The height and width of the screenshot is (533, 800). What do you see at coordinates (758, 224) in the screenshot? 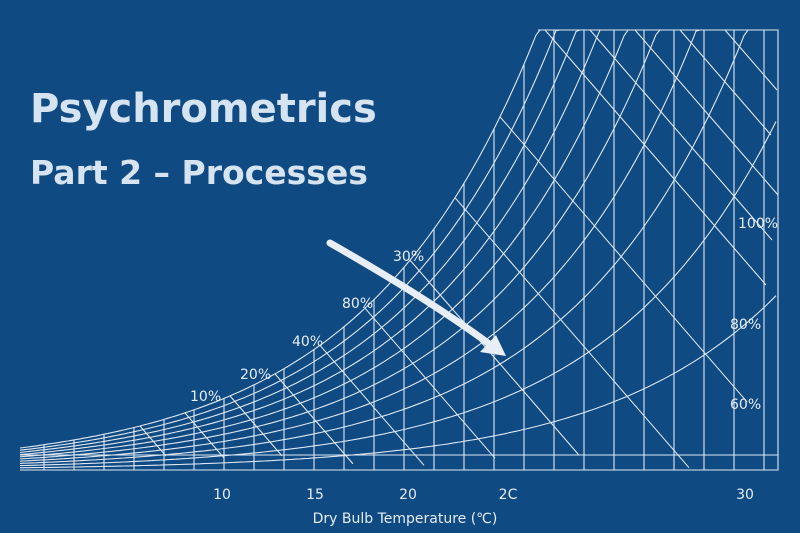
I see `curve-label: 100%` at bounding box center [758, 224].